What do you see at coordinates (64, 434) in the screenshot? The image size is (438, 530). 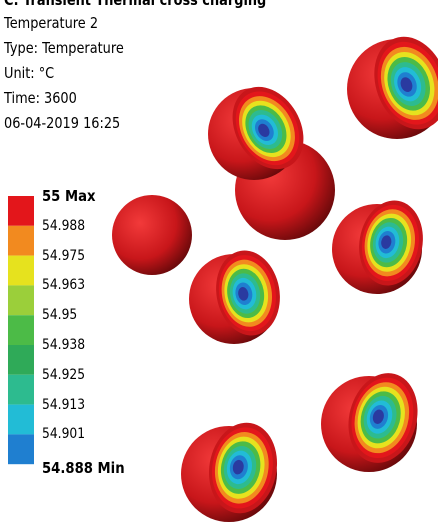 I see `legend-label: 54.901` at bounding box center [64, 434].